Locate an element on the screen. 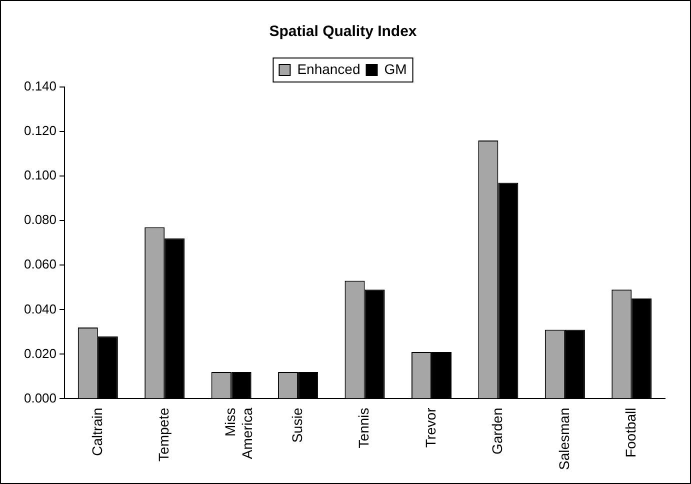 The height and width of the screenshot is (484, 691). y-tick-label: 0.120 is located at coordinates (40, 130).